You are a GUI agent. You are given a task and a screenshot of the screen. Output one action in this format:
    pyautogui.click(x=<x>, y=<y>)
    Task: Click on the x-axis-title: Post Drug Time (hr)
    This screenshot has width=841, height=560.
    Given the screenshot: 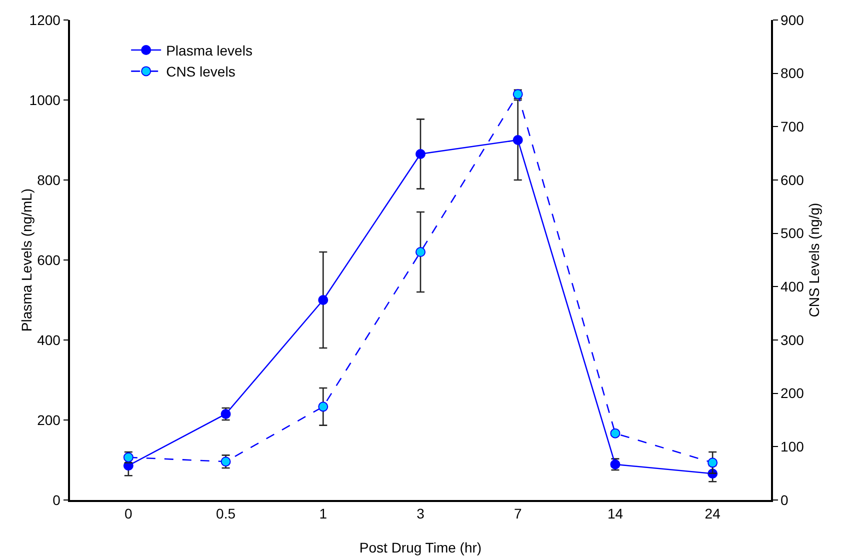 What is the action you would take?
    pyautogui.click(x=420, y=548)
    